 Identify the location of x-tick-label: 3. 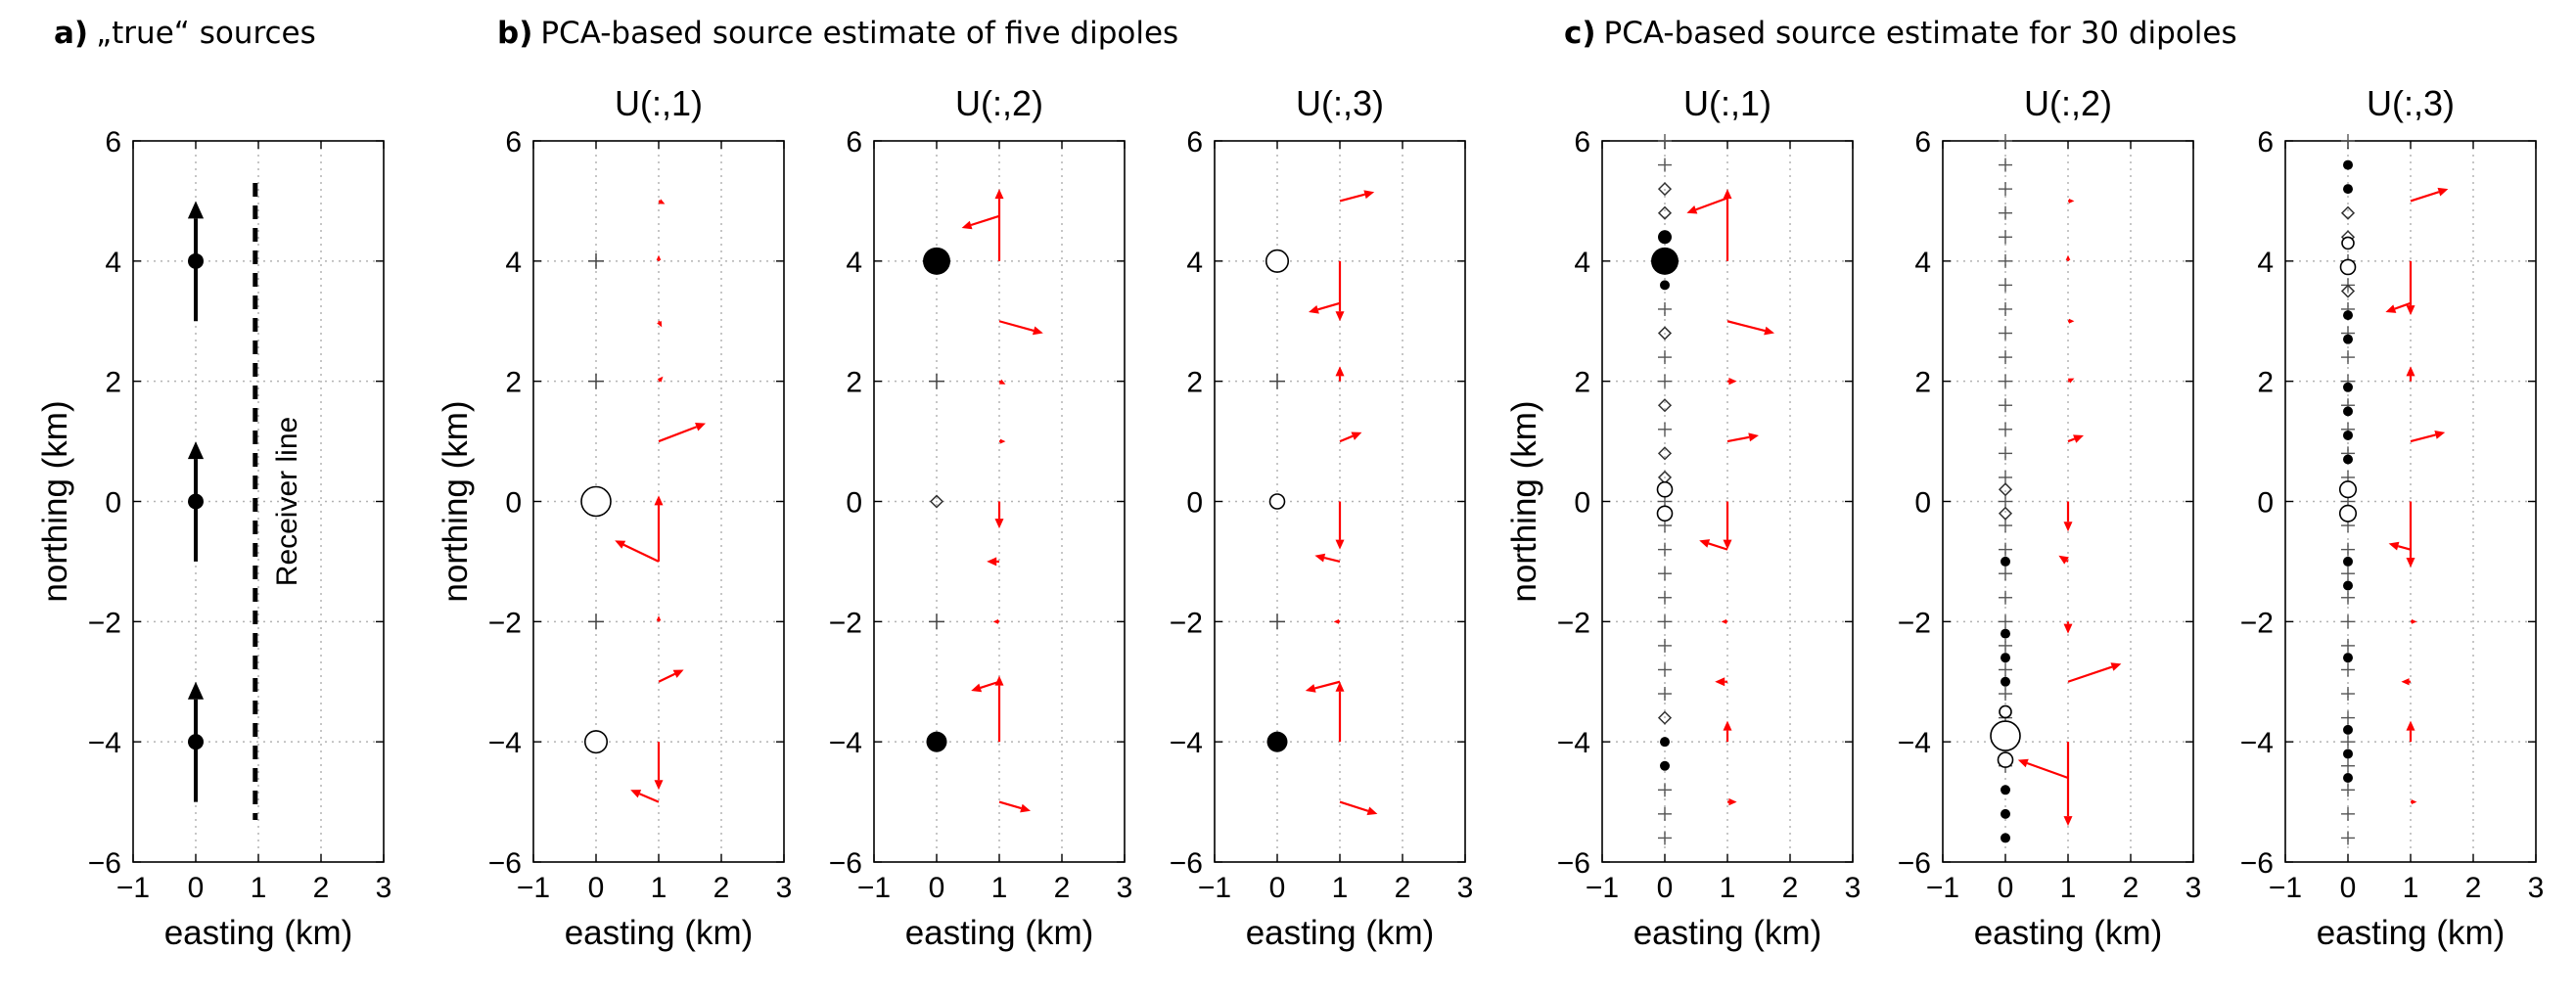
(384, 888).